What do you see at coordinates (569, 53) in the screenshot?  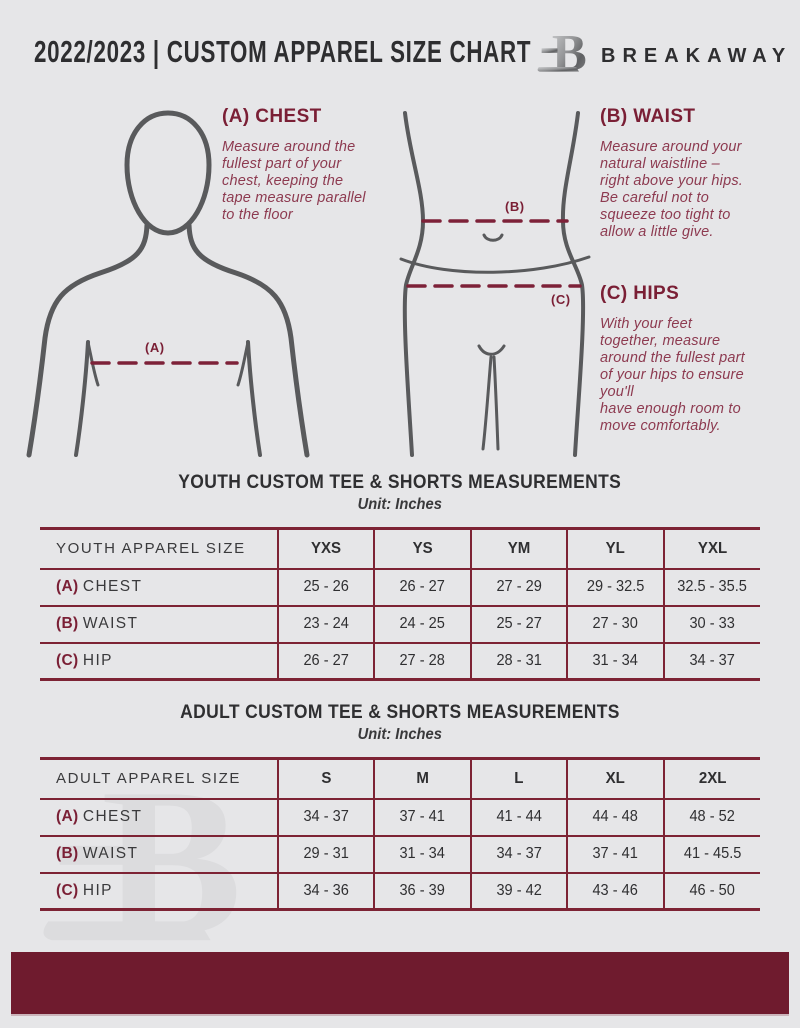 I see `svg-text: B` at bounding box center [569, 53].